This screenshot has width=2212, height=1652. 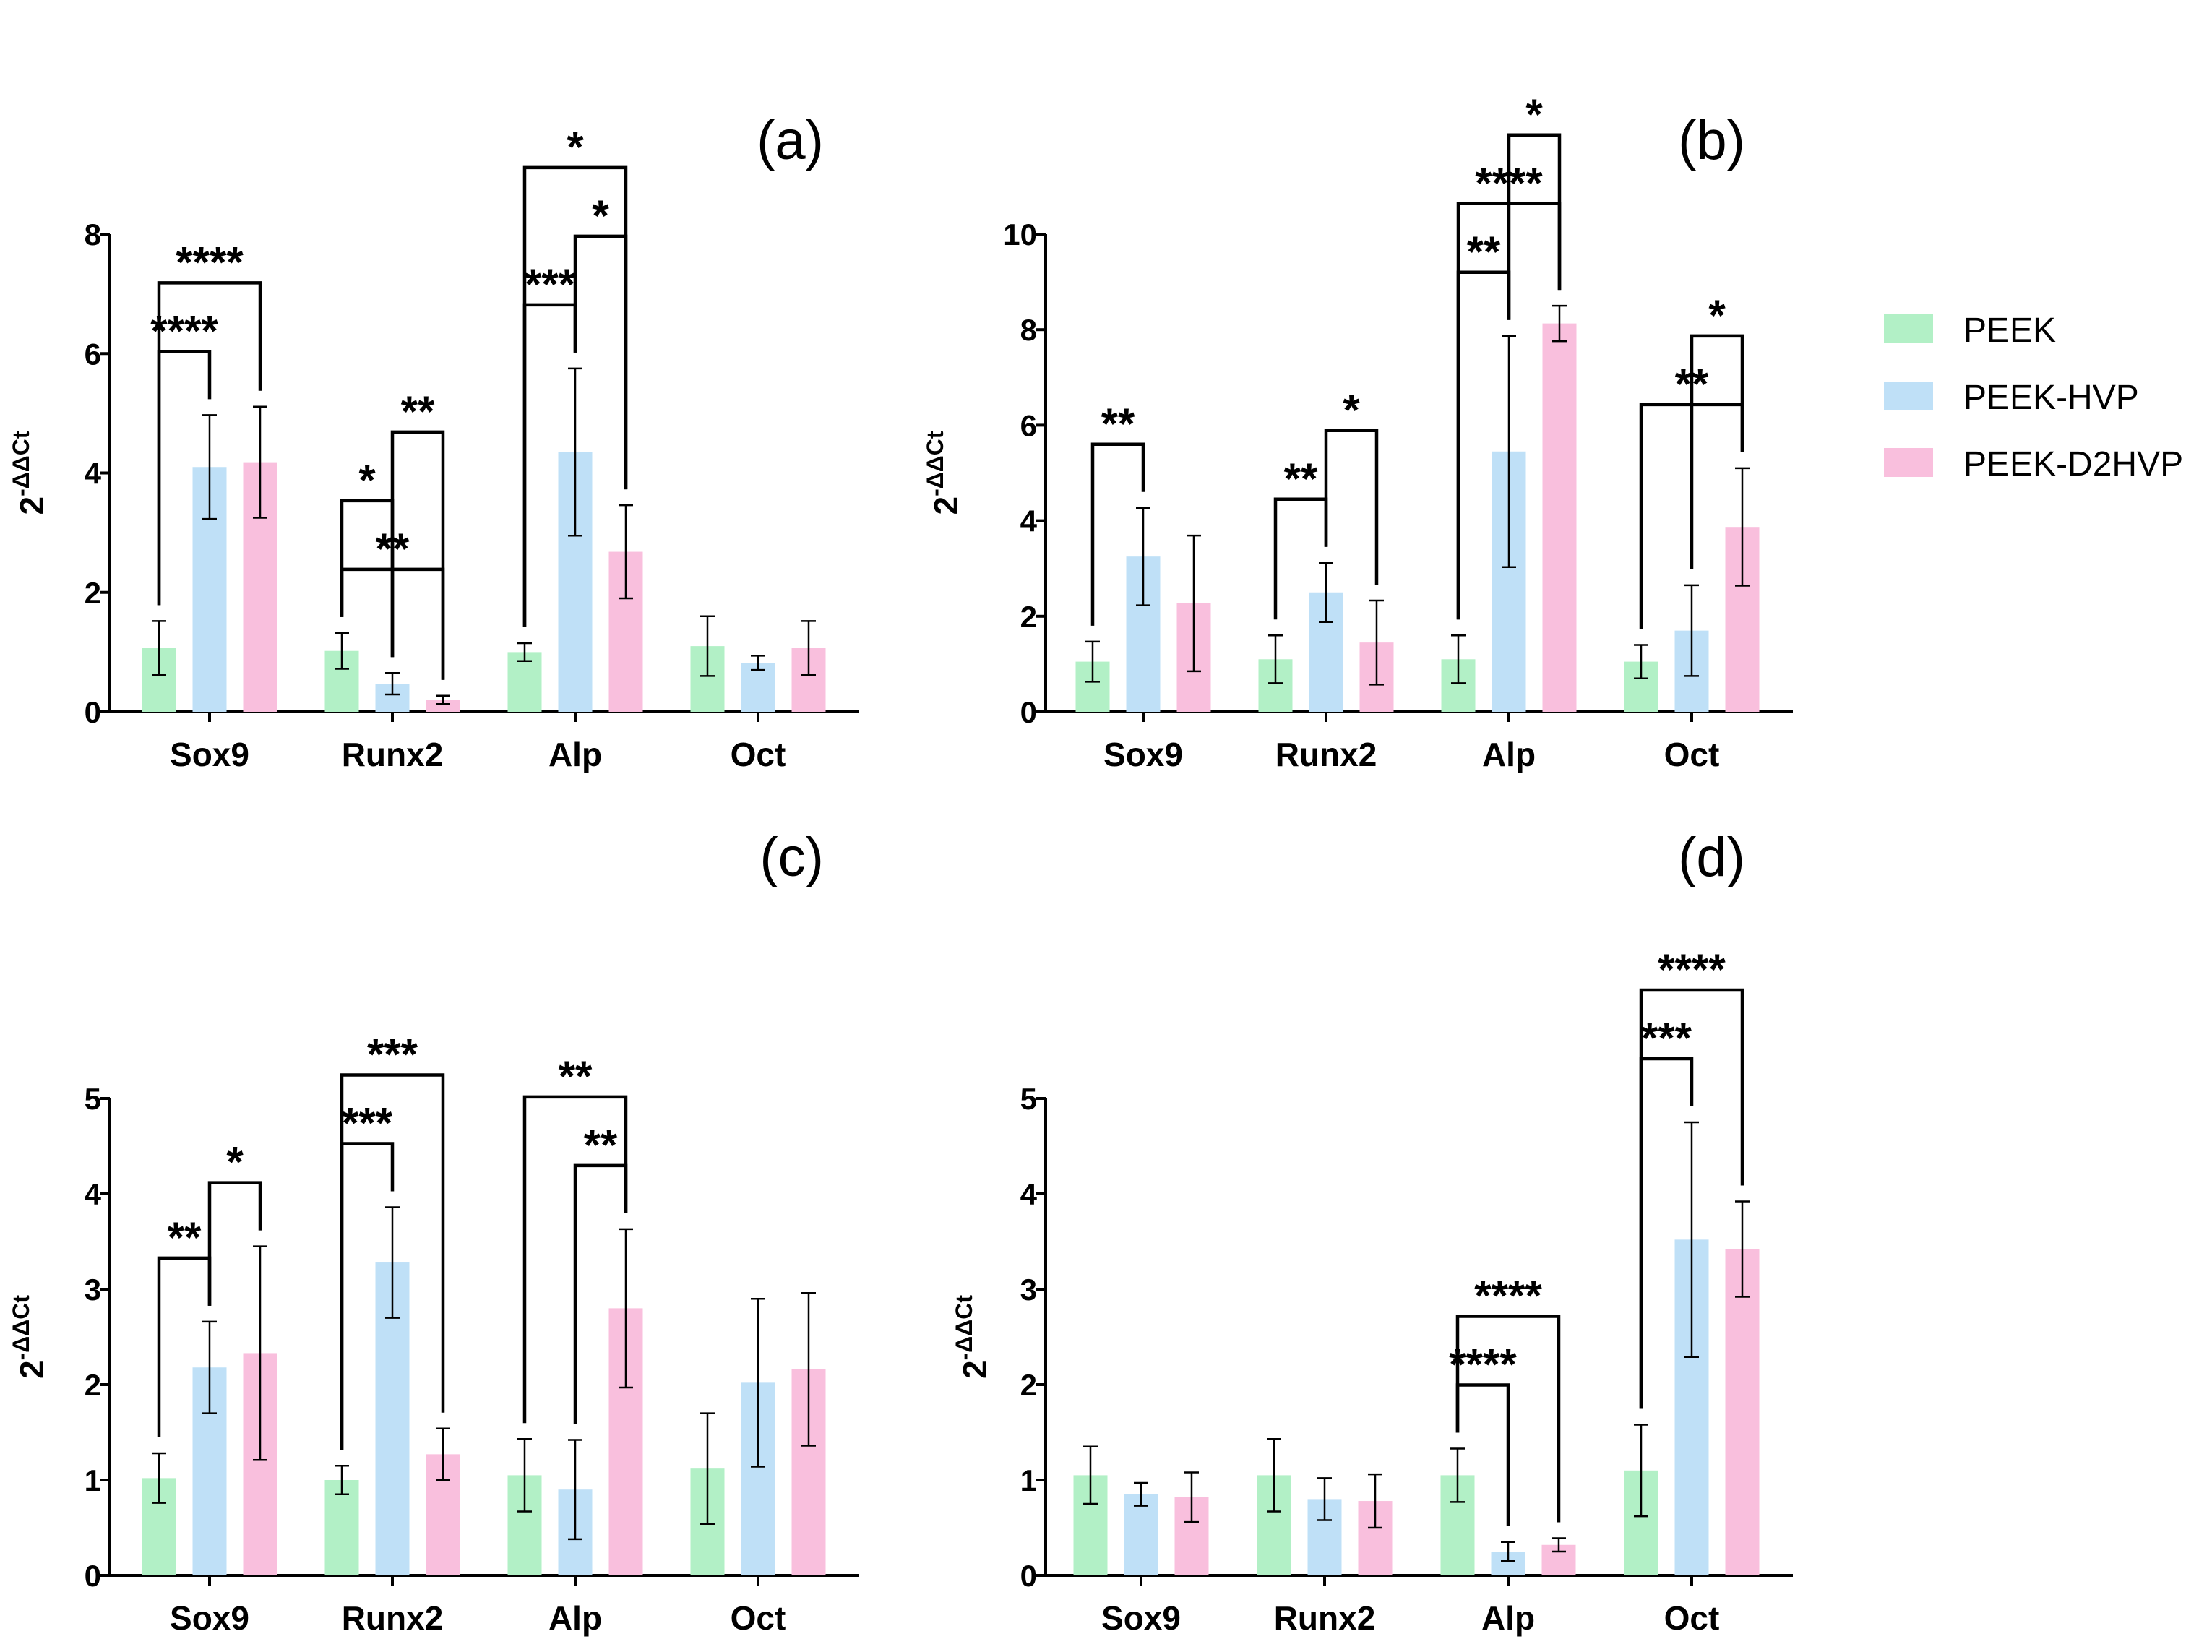 I want to click on panel-label: (c), so click(x=791, y=857).